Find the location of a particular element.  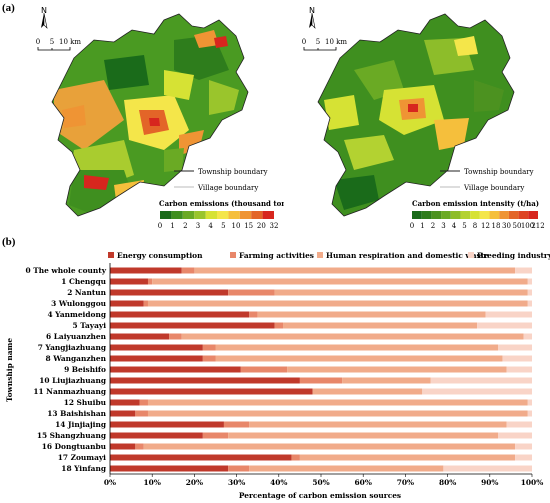

svg-text: 5 is located at coordinates (52, 42).